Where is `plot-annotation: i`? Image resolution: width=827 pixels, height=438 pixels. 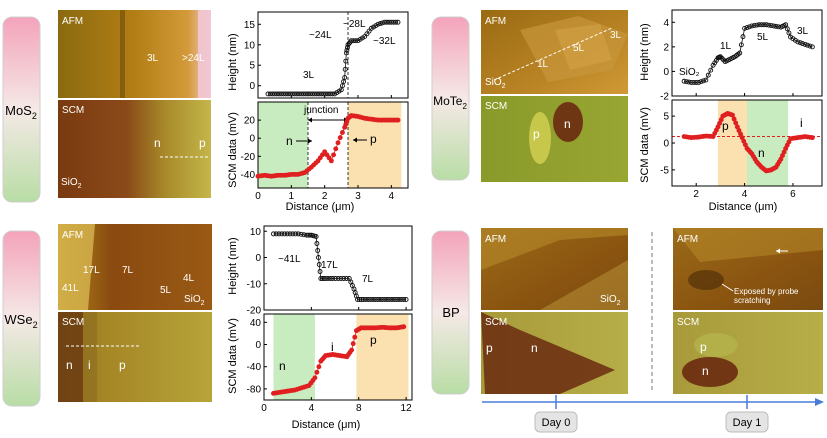
plot-annotation: i is located at coordinates (332, 347).